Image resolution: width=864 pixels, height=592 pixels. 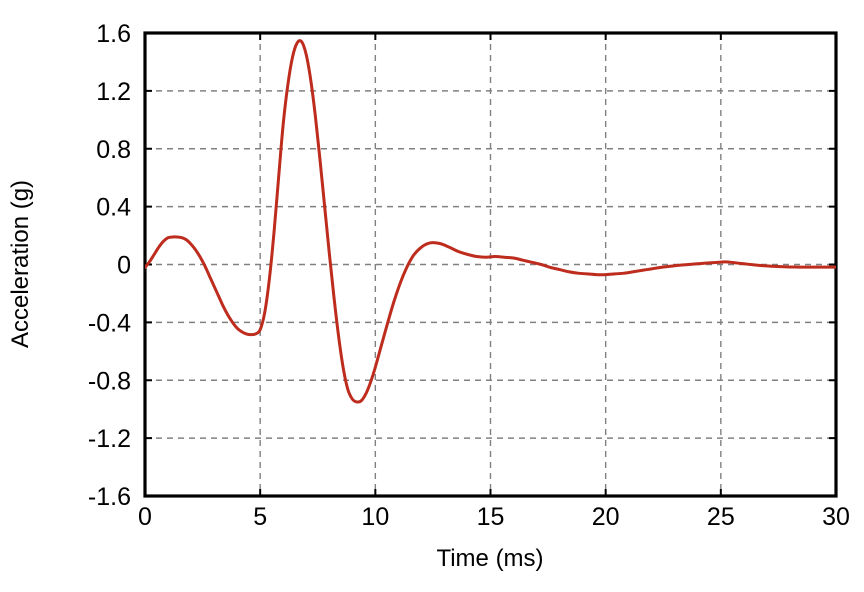 I want to click on x-tick-label: 25, so click(x=721, y=517).